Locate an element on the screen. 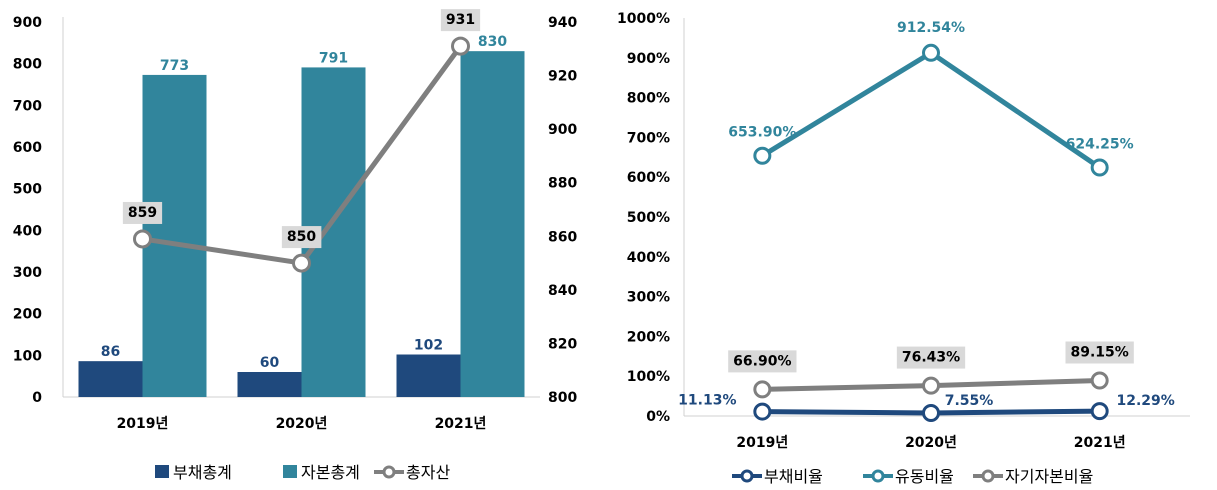 The width and height of the screenshot is (1217, 490). legend-label: 총자산 is located at coordinates (428, 472).